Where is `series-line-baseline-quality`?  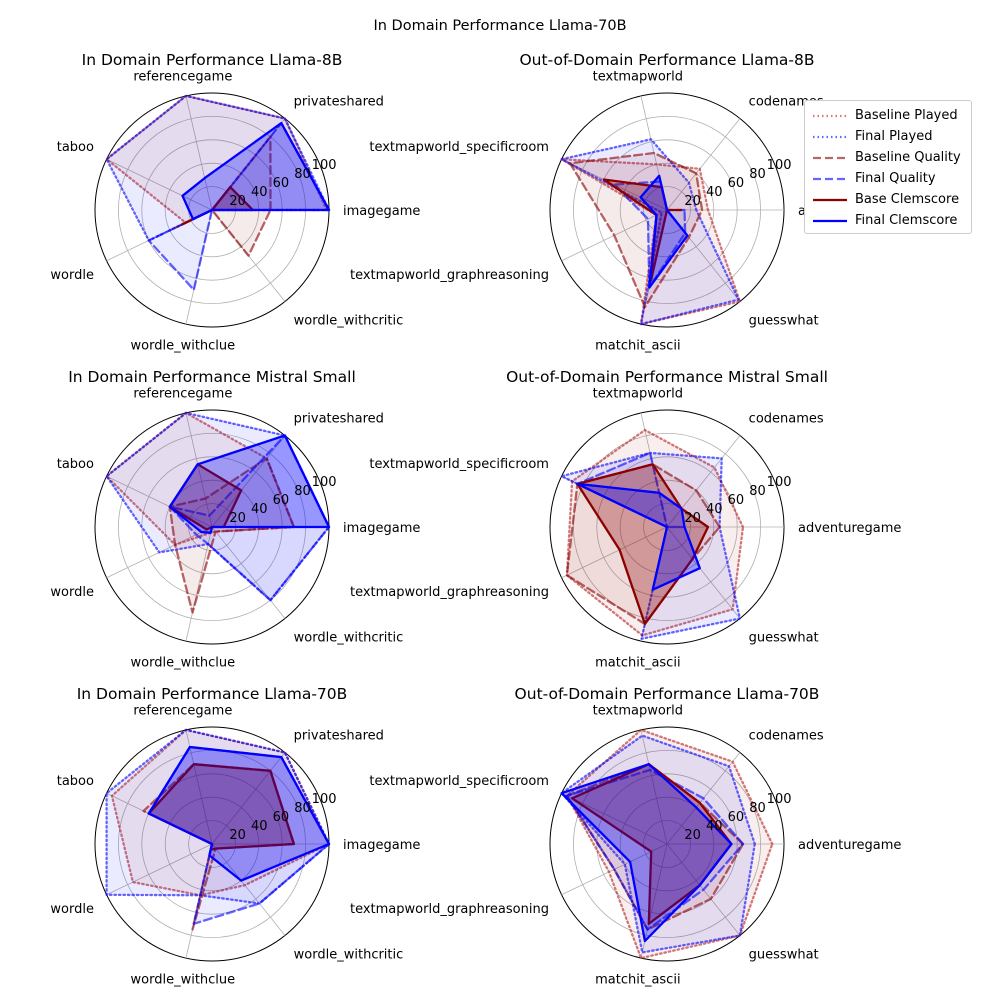 series-line-baseline-quality is located at coordinates (636, 230).